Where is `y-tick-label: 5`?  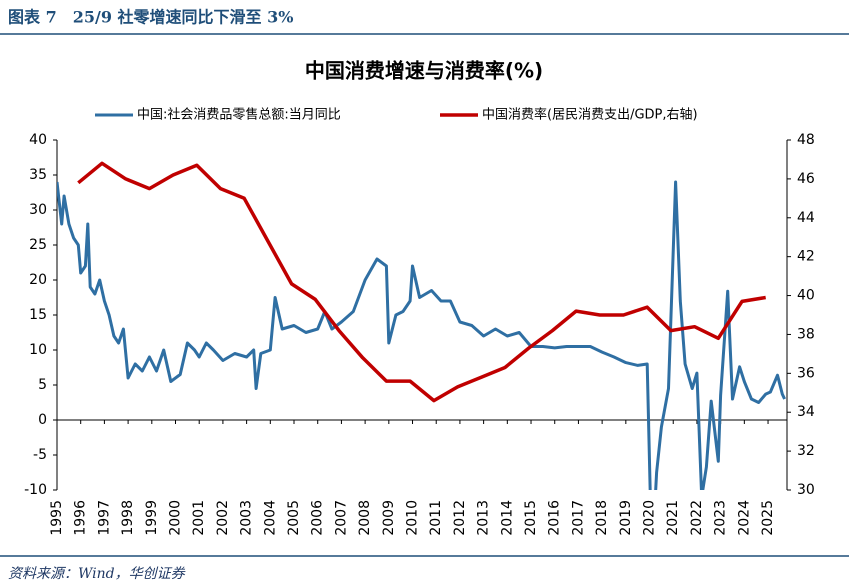
y-tick-label: 5 is located at coordinates (42, 385).